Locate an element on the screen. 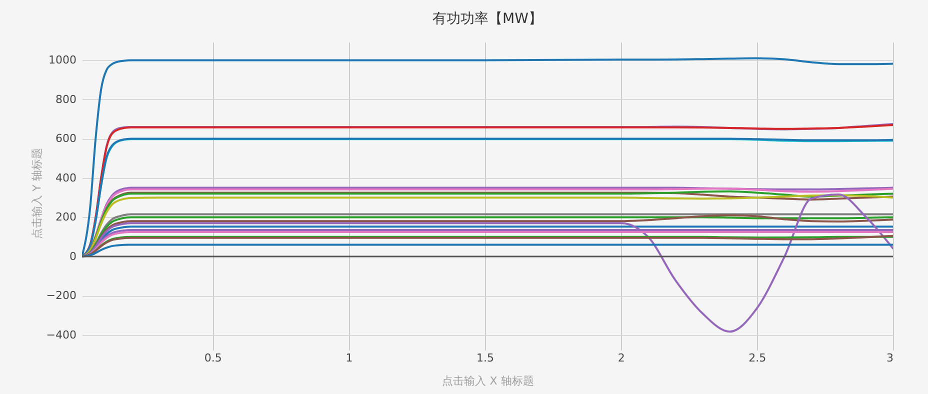 The width and height of the screenshot is (928, 394). y-tick-label: 400 is located at coordinates (66, 177).